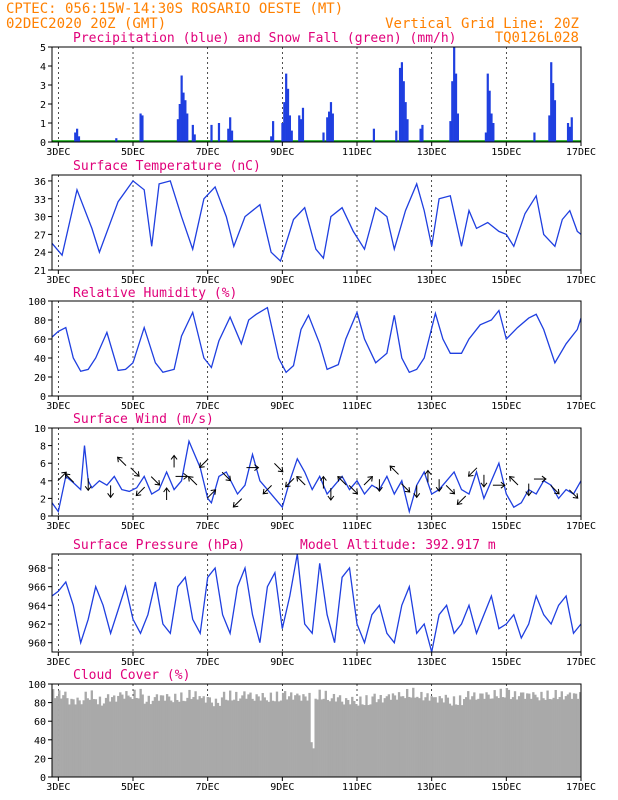  What do you see at coordinates (43, 105) in the screenshot?
I see `y-tick-label: 2` at bounding box center [43, 105].